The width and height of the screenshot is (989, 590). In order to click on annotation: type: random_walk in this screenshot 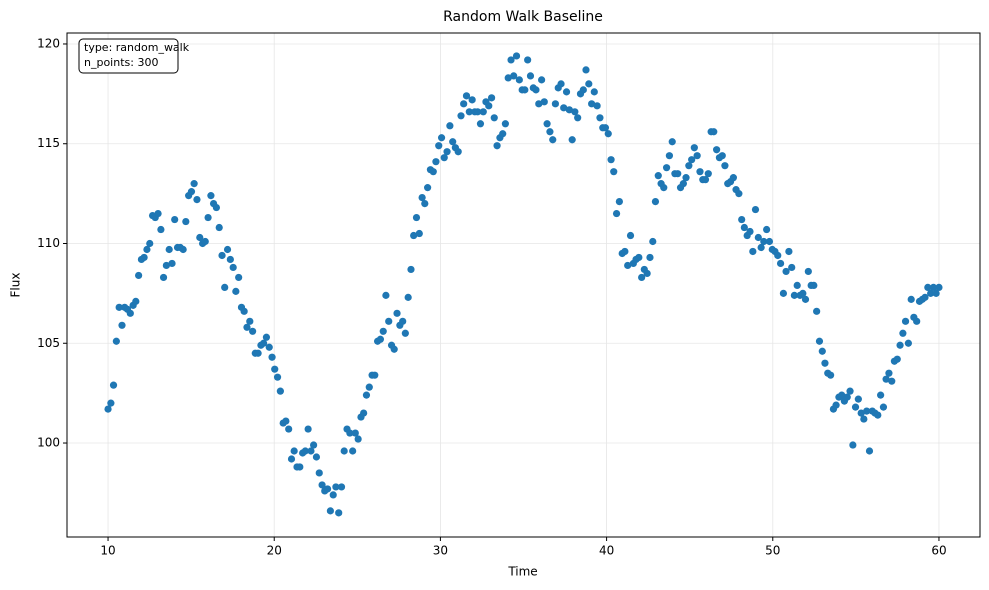, I will do `click(137, 47)`.